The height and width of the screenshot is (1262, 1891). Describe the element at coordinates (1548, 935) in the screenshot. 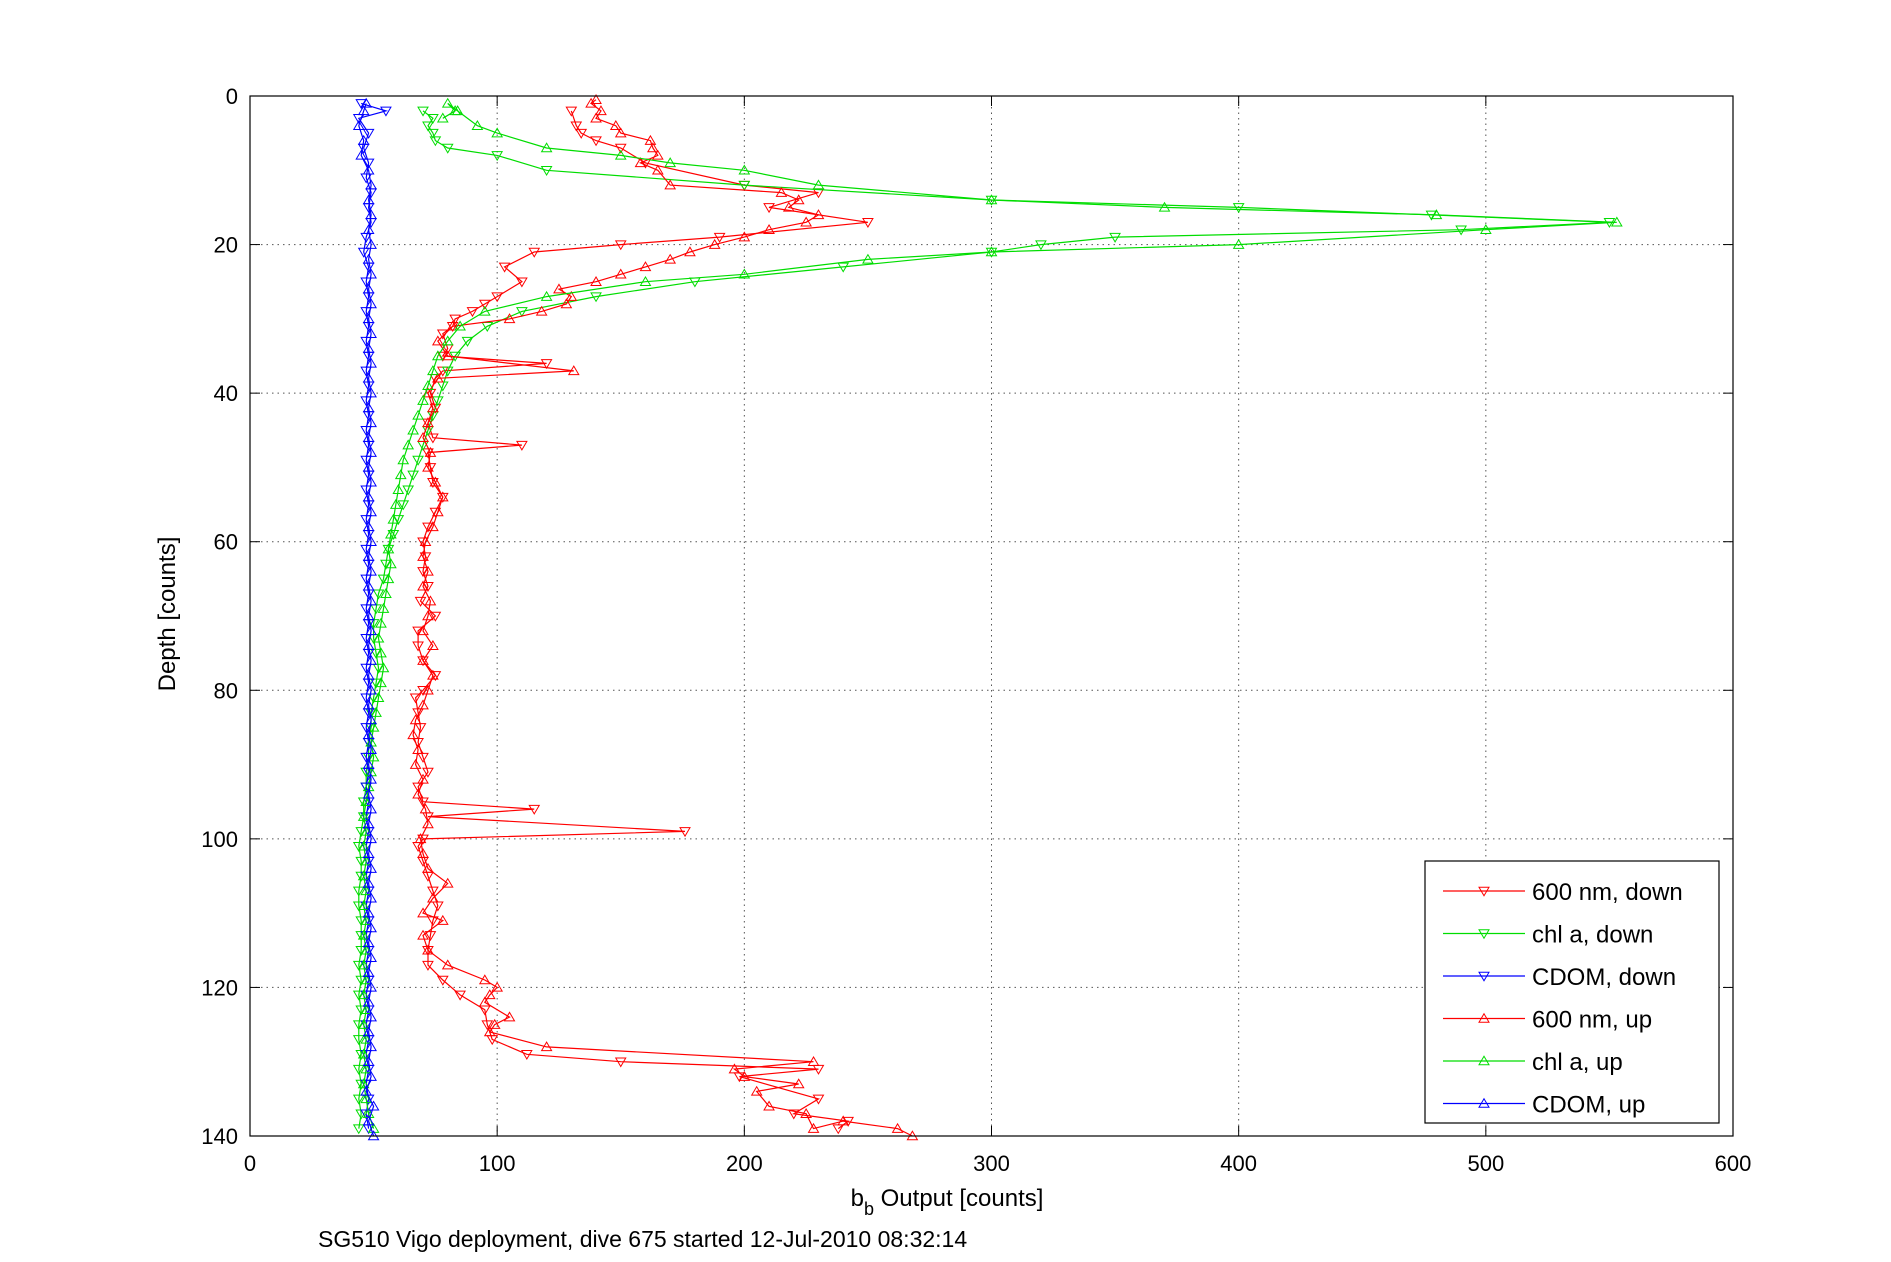

I see `legend-item: chl a, down` at that location.